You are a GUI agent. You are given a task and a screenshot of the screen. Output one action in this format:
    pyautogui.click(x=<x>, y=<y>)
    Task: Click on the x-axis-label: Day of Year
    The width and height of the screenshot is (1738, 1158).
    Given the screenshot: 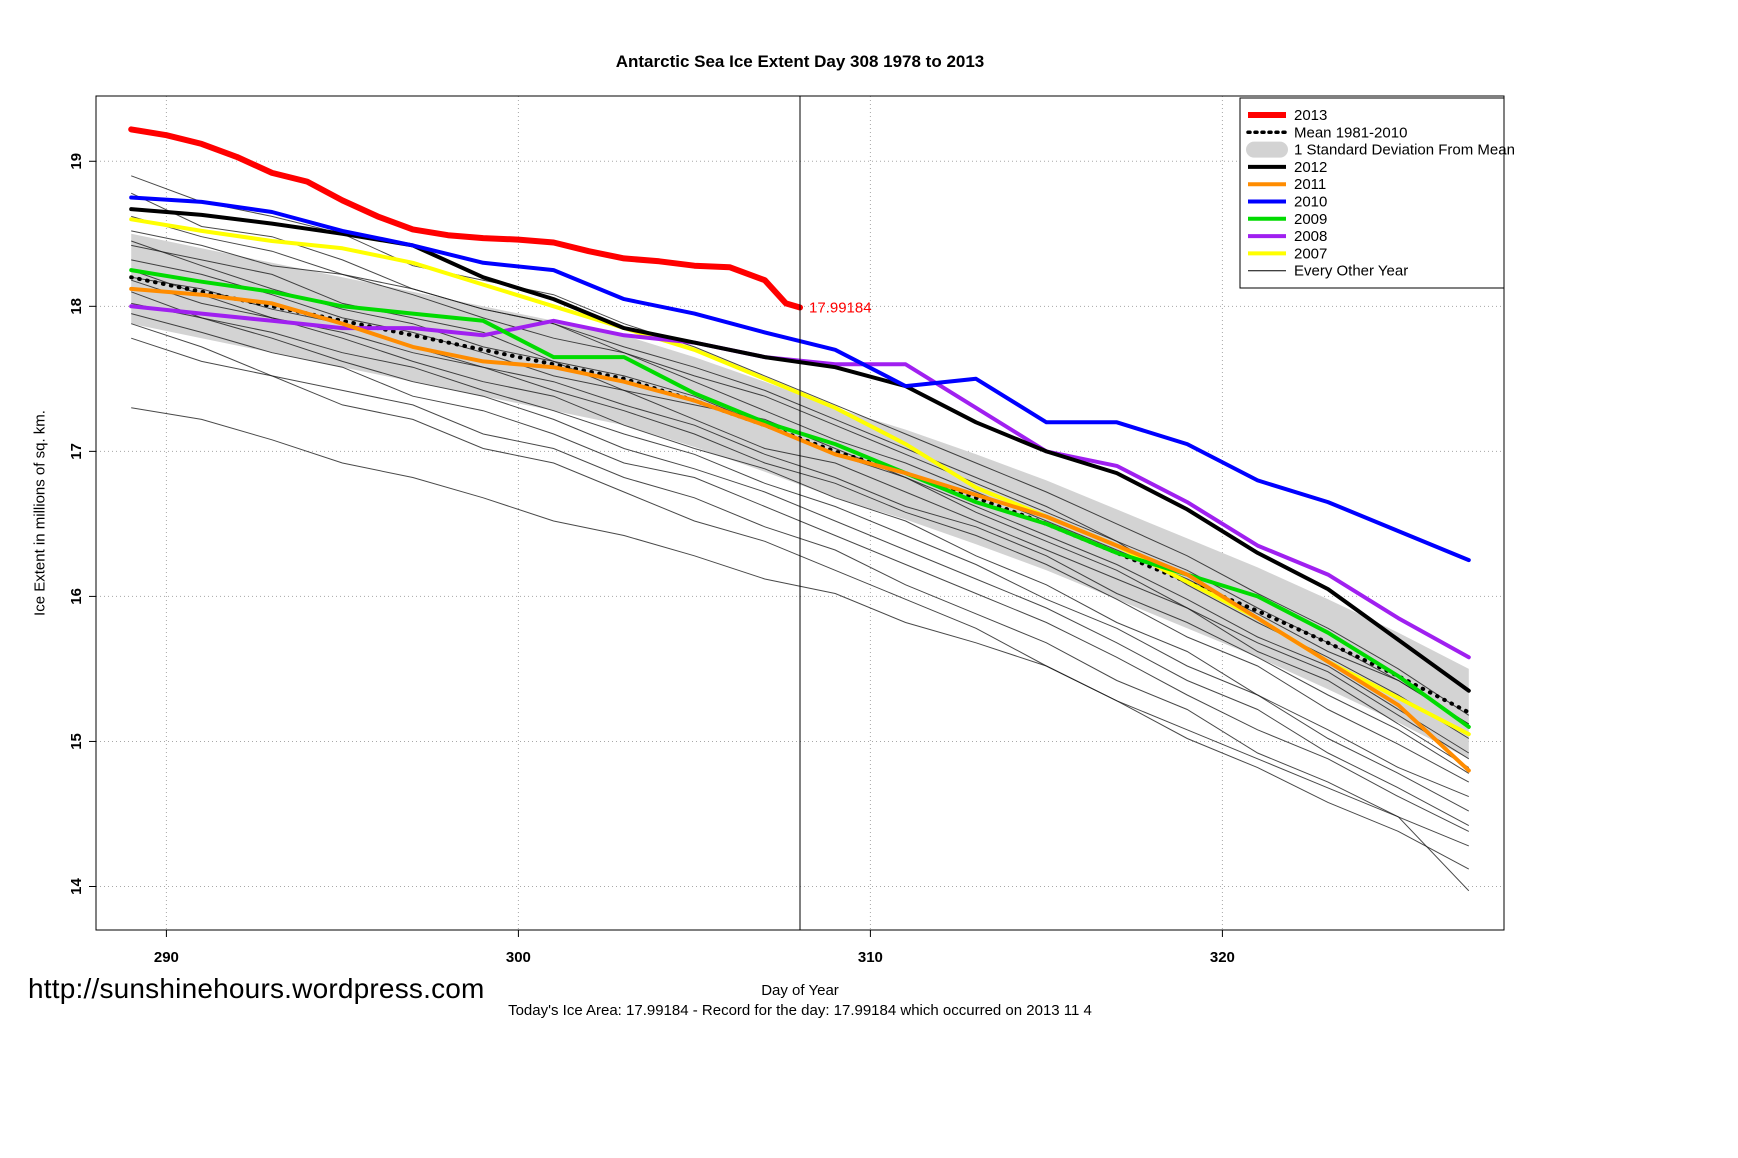 What is the action you would take?
    pyautogui.click(x=800, y=990)
    